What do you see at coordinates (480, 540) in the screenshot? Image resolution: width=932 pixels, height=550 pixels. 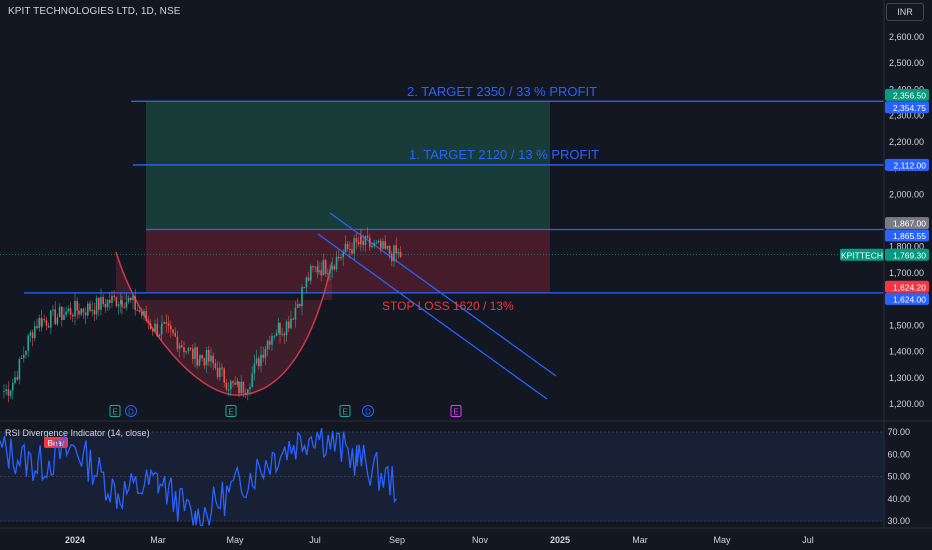 I see `time-tick-label: Nov` at bounding box center [480, 540].